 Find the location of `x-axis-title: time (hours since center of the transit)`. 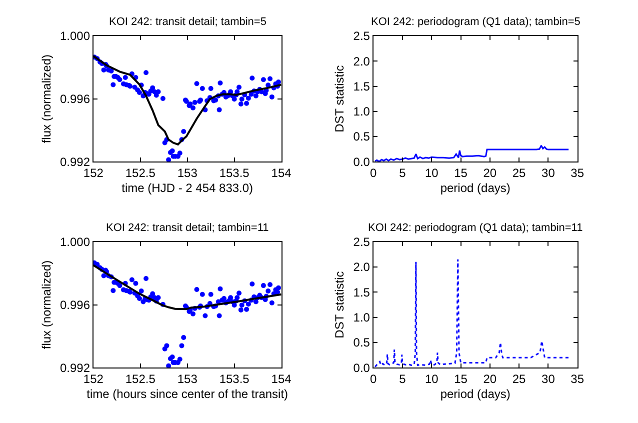

x-axis-title: time (hours since center of the transit) is located at coordinates (187, 394).